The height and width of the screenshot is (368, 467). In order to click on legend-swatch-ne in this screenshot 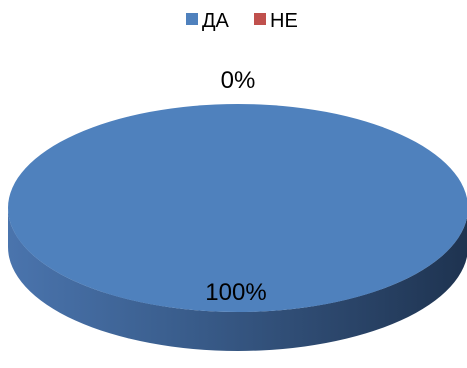, I will do `click(260, 19)`.